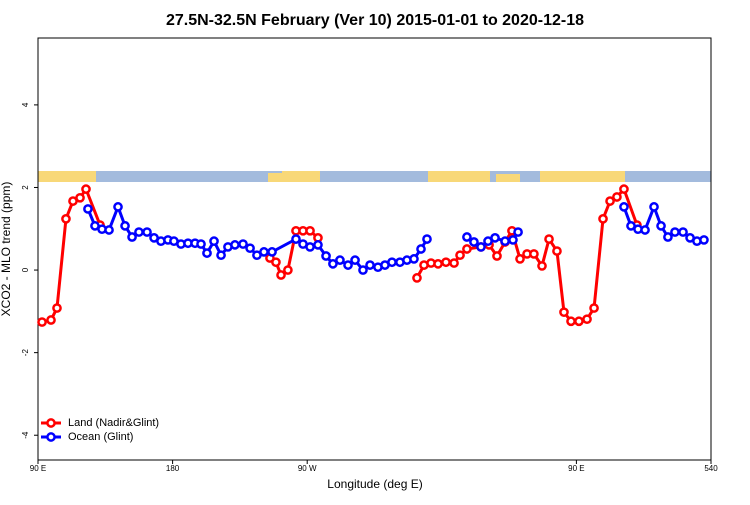 Image resolution: width=750 pixels, height=505 pixels. I want to click on y-tick-label: -2, so click(25, 353).